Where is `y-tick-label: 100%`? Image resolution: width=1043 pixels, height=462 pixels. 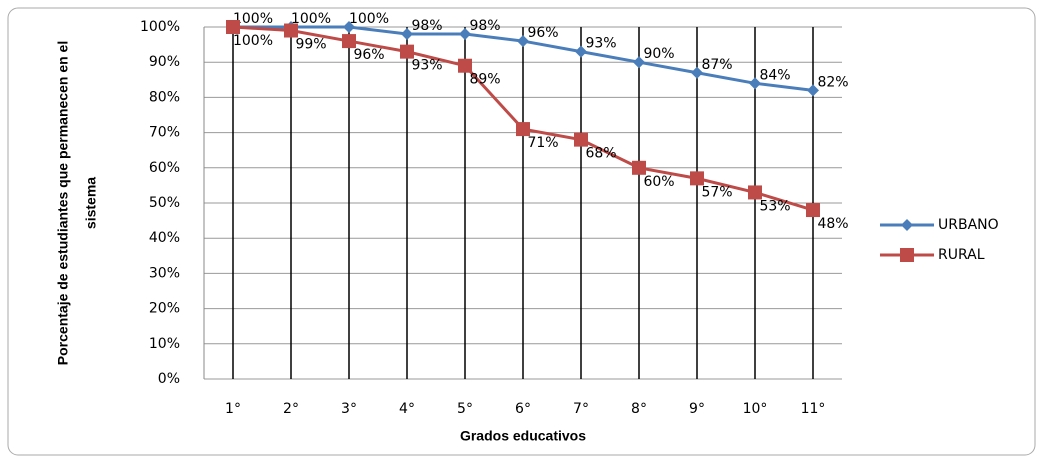 y-tick-label: 100% is located at coordinates (160, 27).